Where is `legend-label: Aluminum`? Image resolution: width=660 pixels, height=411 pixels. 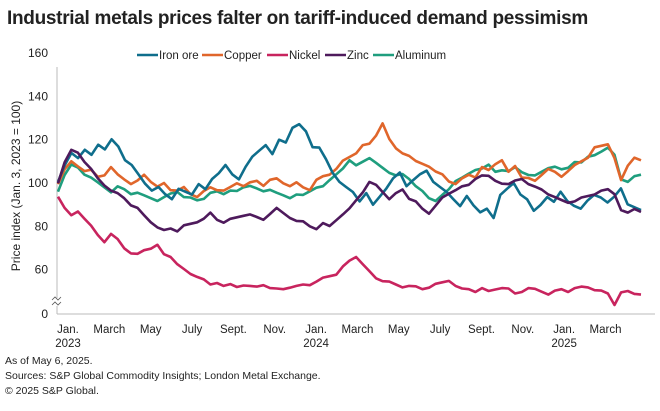
legend-label: Aluminum is located at coordinates (420, 56).